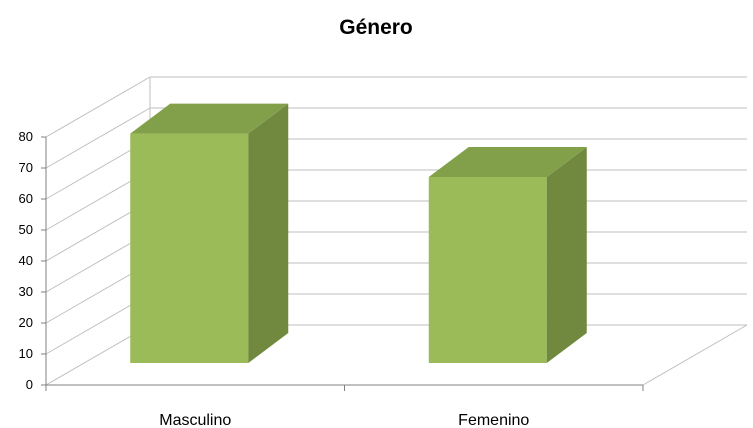  What do you see at coordinates (29, 384) in the screenshot?
I see `y-tick-label: 0` at bounding box center [29, 384].